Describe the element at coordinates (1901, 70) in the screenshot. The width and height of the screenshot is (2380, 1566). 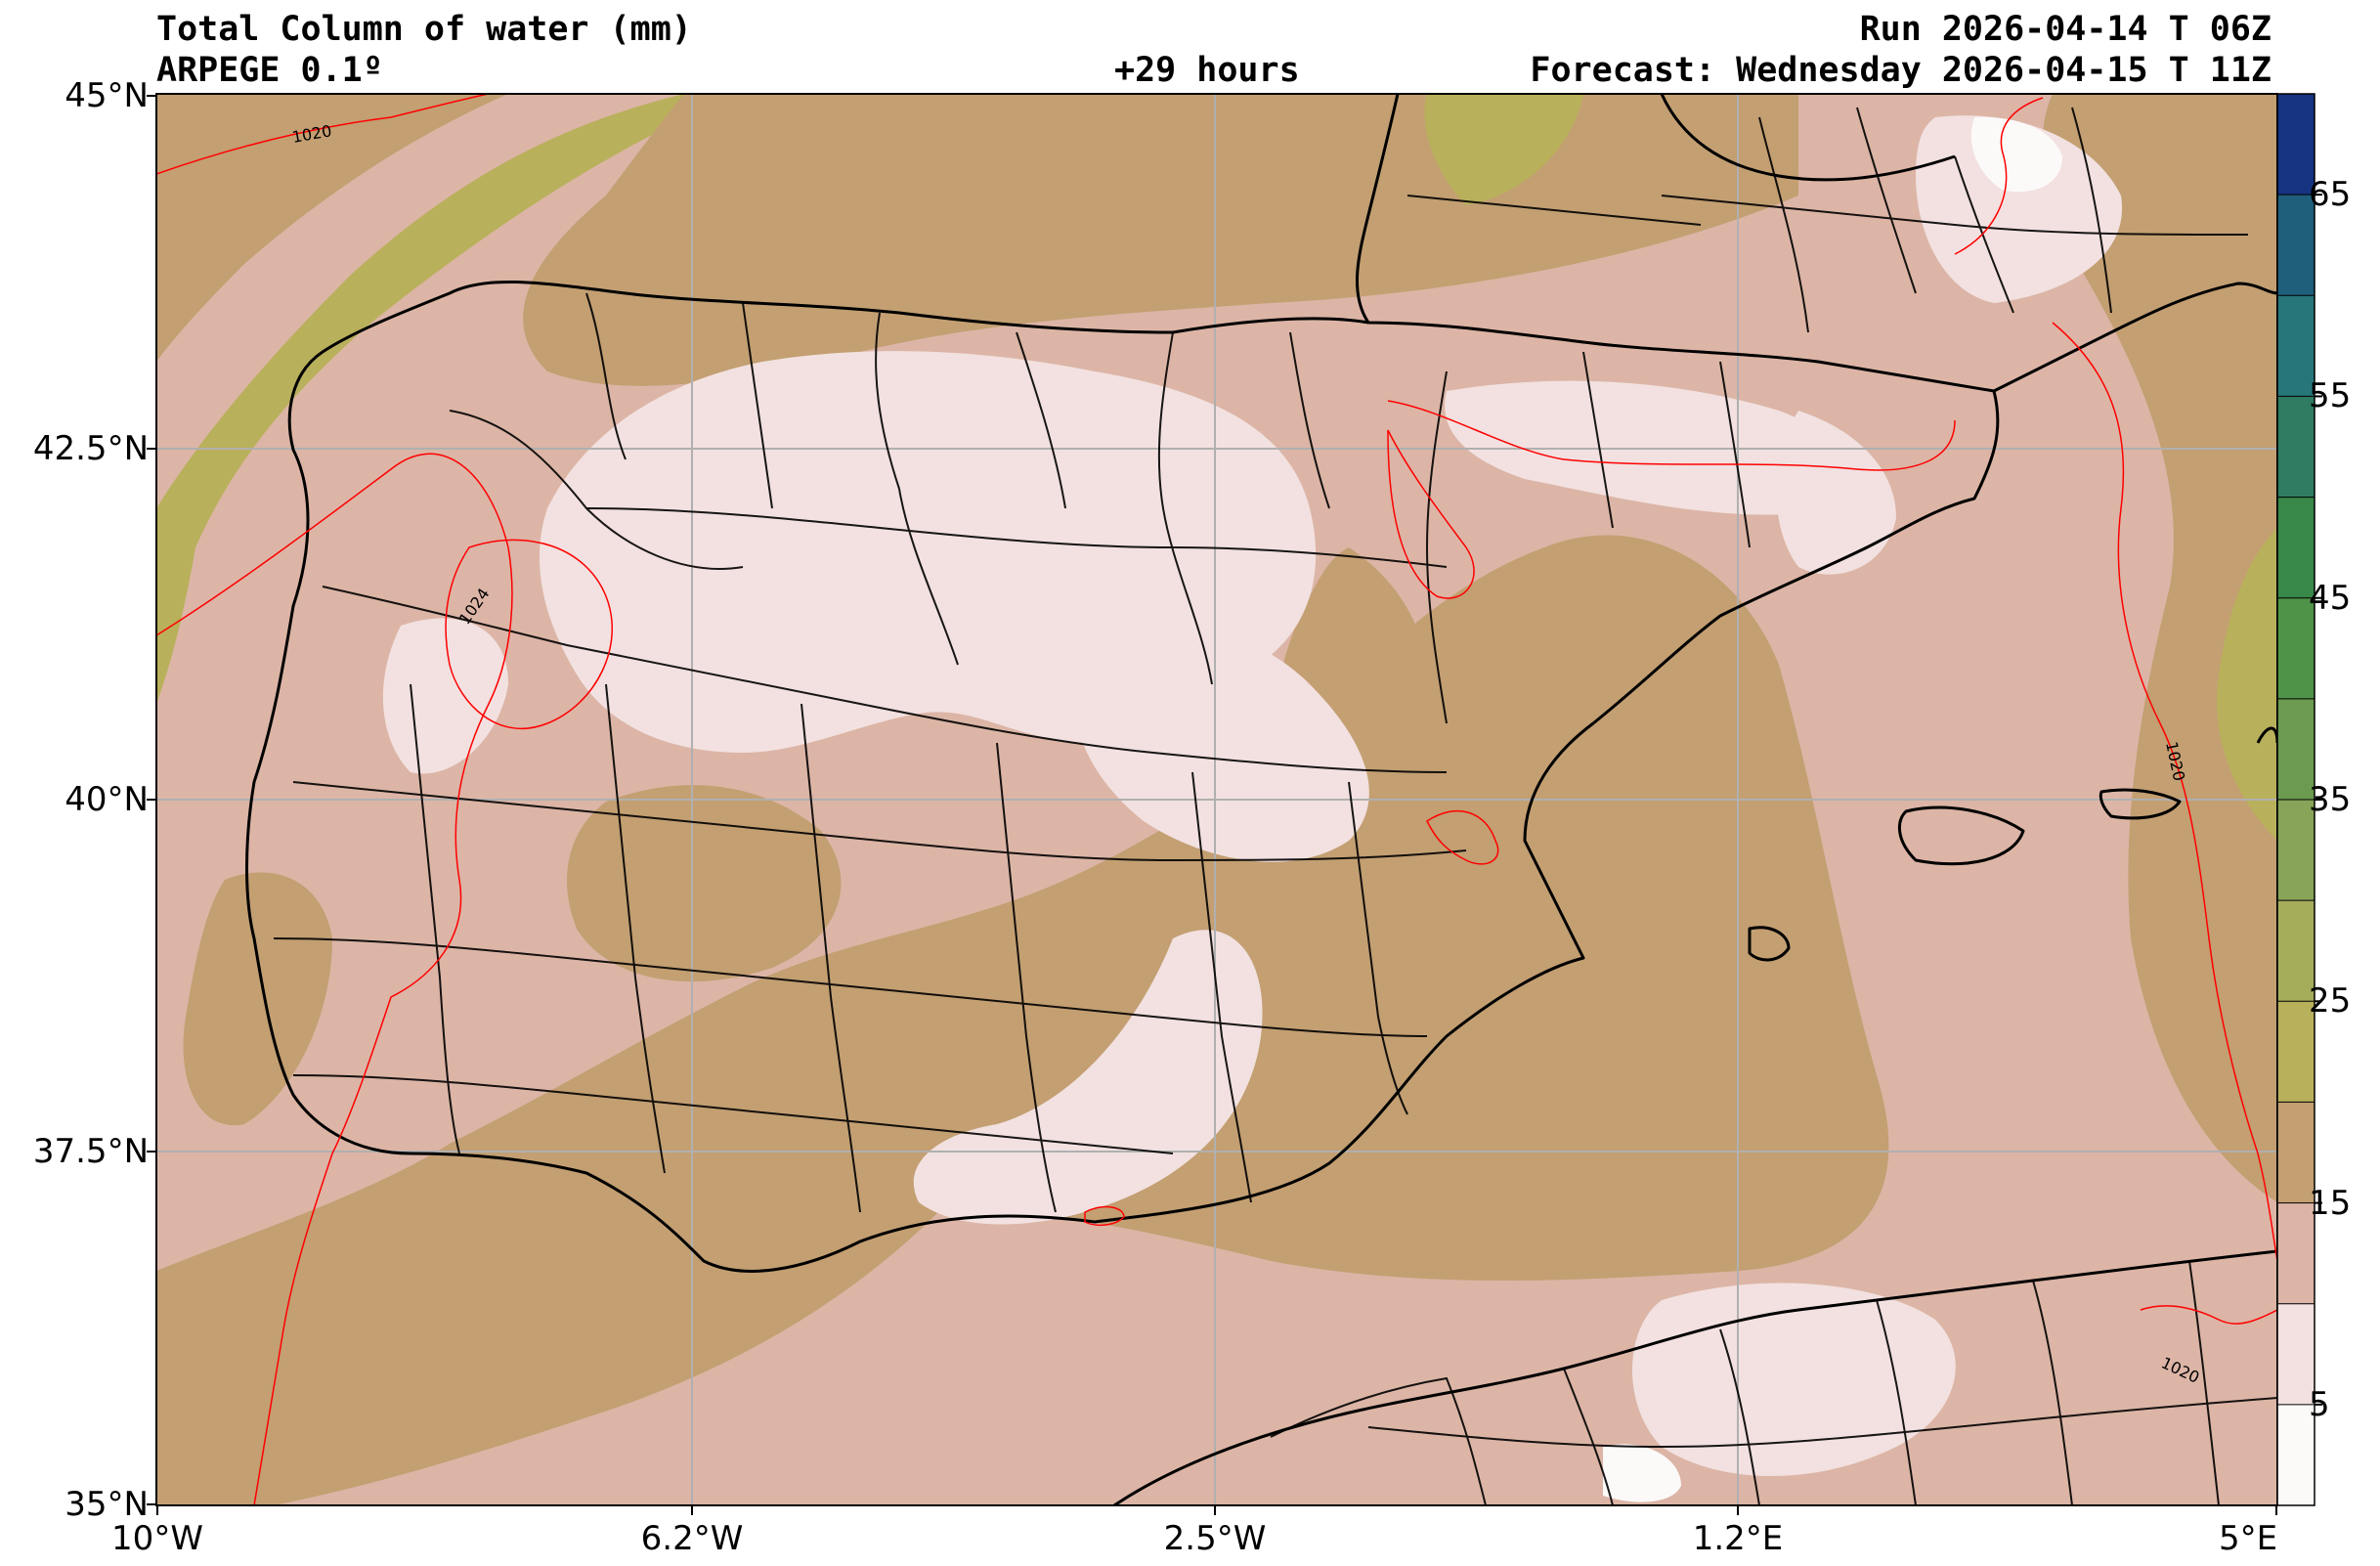
I see `forecast-time: Forecast: Wednesday 2026-04-15 T 11Z` at that location.